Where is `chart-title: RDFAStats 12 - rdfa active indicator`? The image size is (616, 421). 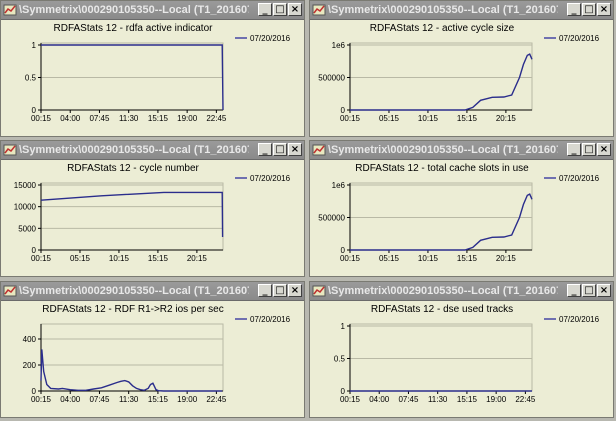
chart-title: RDFAStats 12 - rdfa active indicator is located at coordinates (134, 28).